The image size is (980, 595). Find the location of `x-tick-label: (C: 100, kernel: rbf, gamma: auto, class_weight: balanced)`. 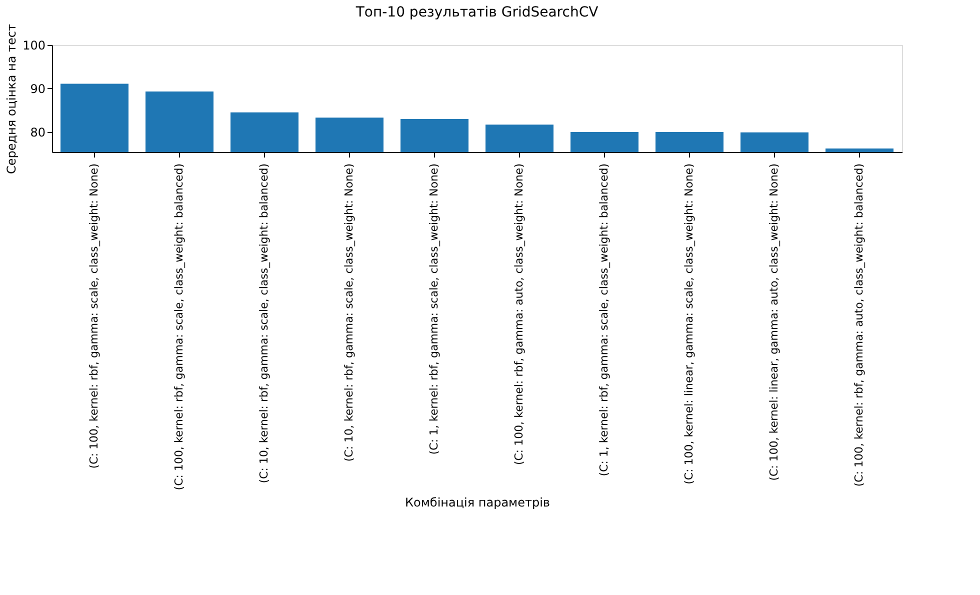

x-tick-label: (C: 100, kernel: rbf, gamma: auto, class_weight: balanced) is located at coordinates (859, 325).